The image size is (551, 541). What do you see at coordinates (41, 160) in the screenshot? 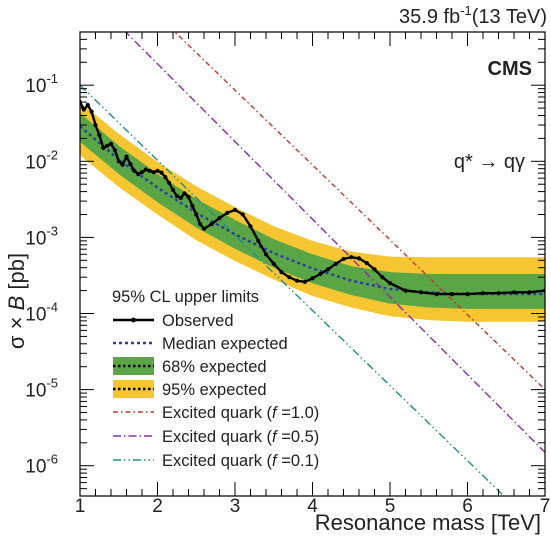
I see `y-tick-label: 10⁻²` at bounding box center [41, 160].